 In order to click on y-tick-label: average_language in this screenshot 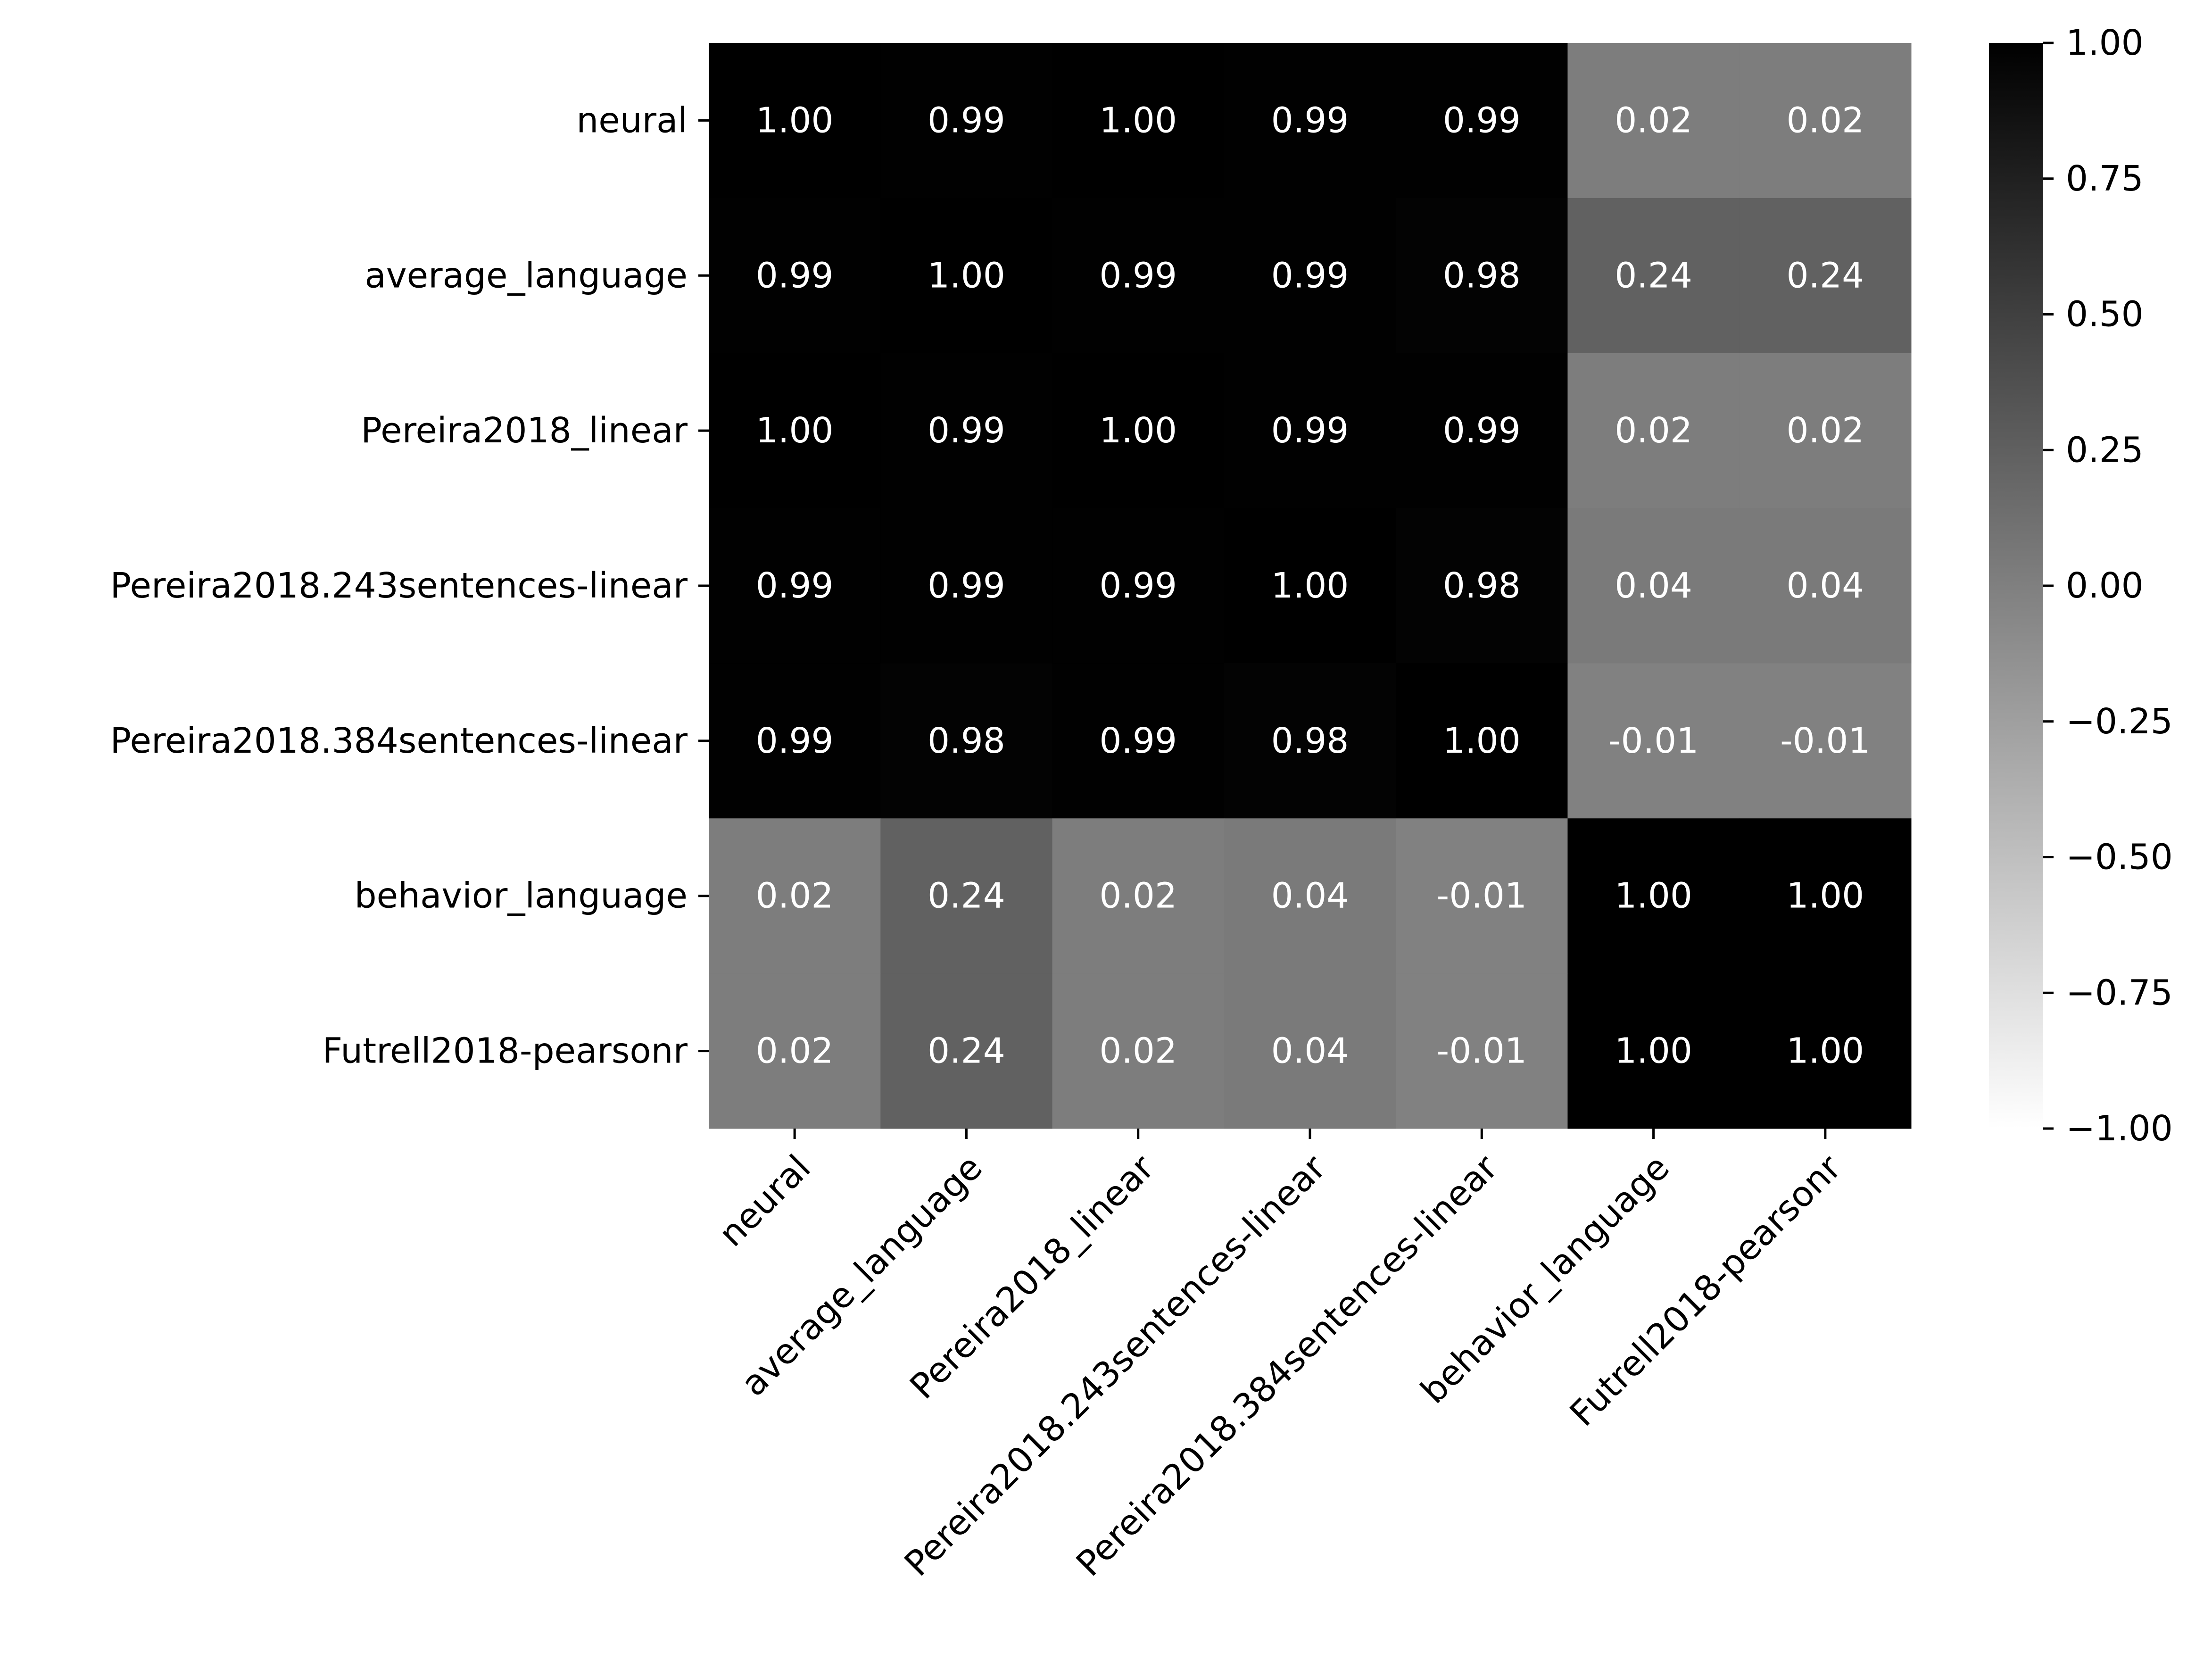, I will do `click(526, 275)`.